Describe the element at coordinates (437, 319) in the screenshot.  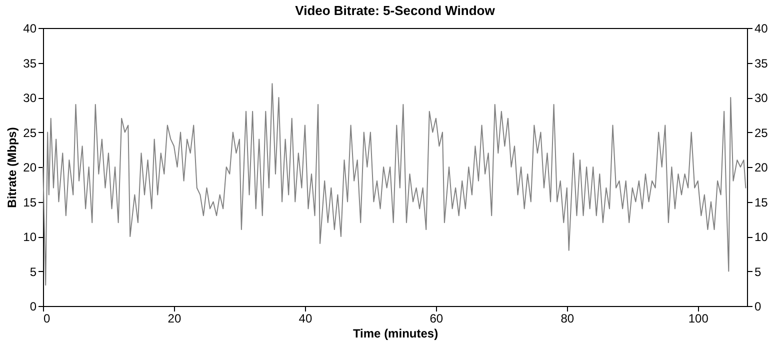
I see `x-tick-label: 60` at that location.